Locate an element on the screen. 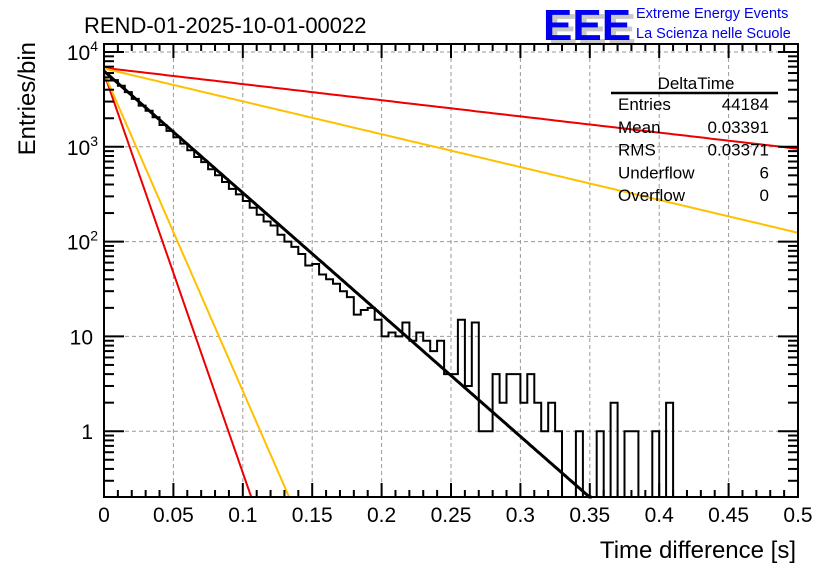  stats-value: 0.03391 is located at coordinates (738, 127).